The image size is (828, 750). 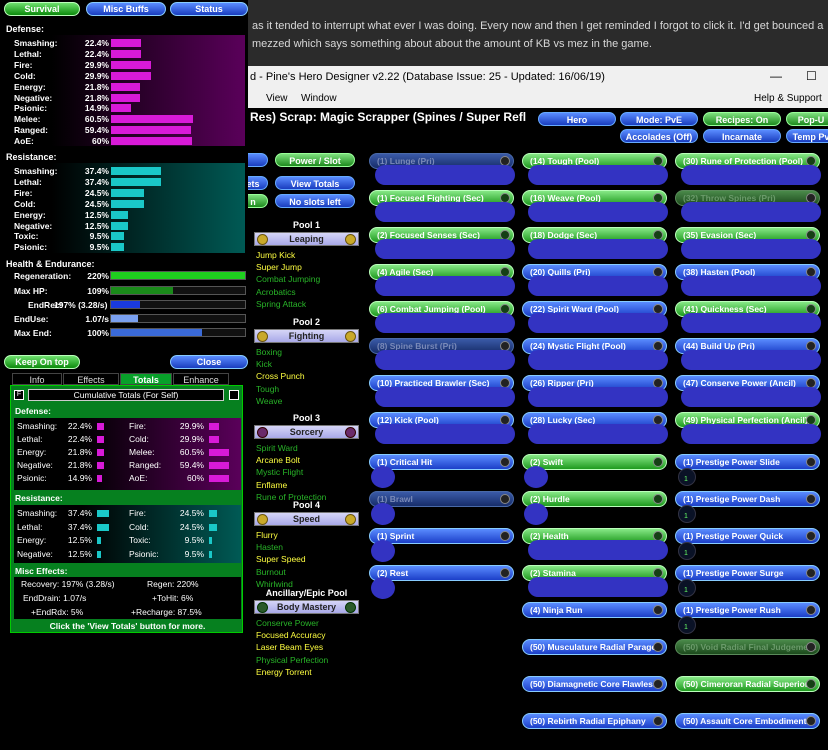 I want to click on pool-power: Physical Perfection, so click(x=292, y=659).